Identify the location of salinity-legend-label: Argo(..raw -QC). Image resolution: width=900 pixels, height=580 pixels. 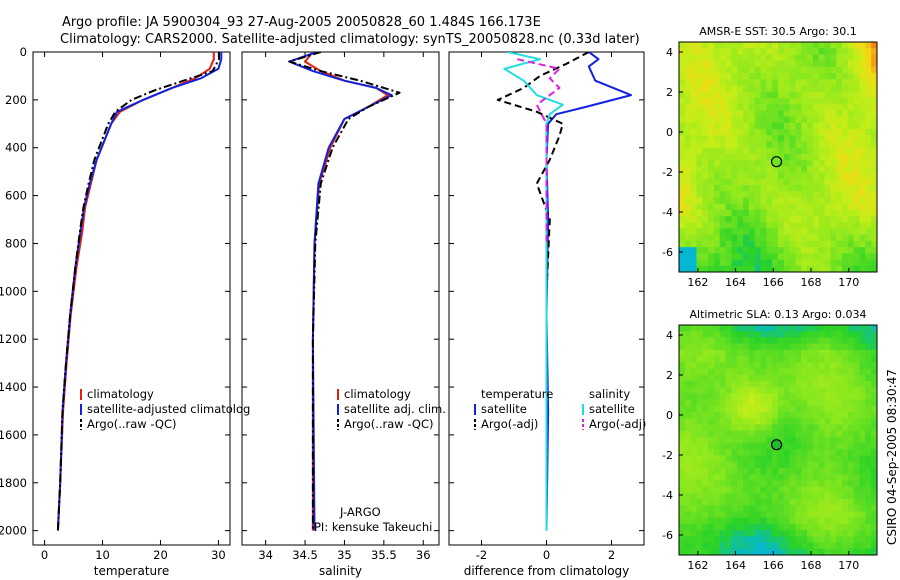
(389, 424).